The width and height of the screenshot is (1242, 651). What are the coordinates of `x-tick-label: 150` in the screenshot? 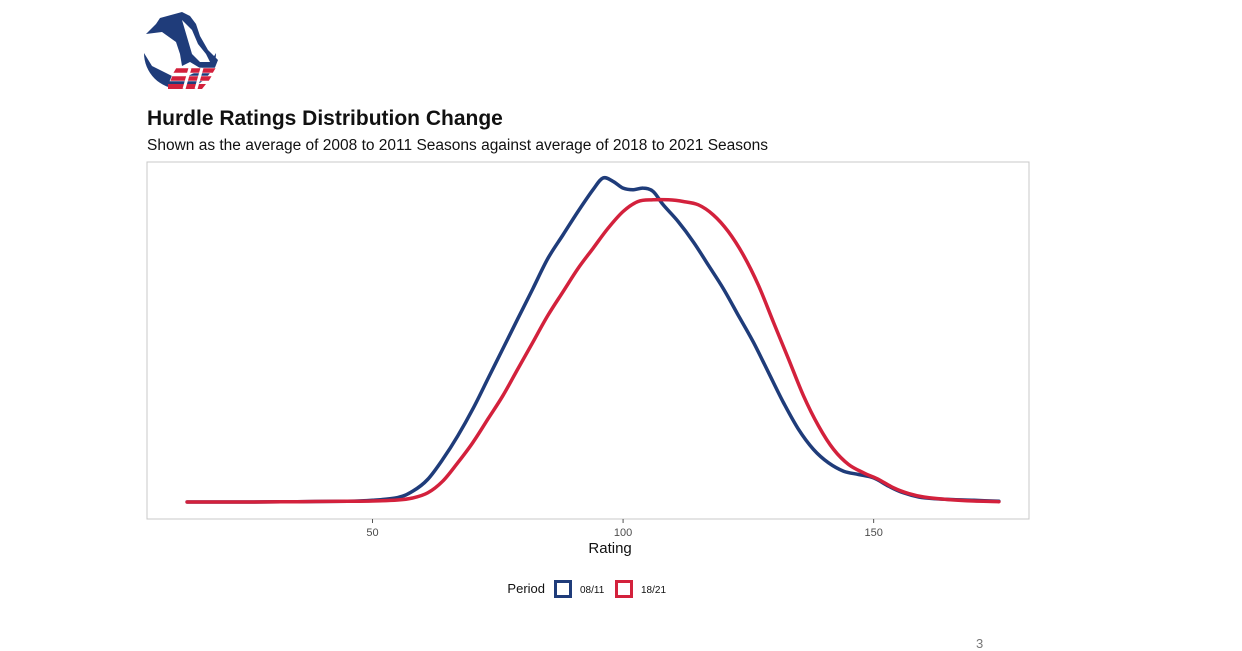 It's located at (873, 533).